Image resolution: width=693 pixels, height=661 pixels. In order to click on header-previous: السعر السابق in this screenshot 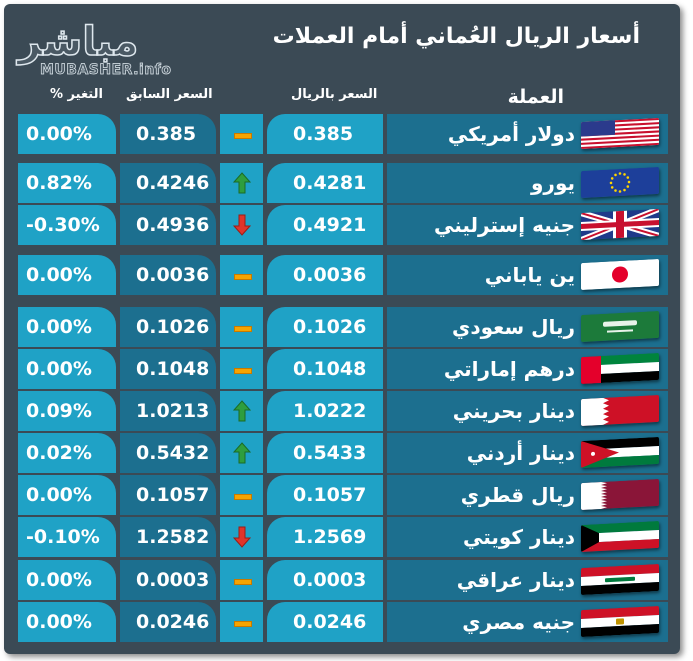, I will do `click(169, 94)`.